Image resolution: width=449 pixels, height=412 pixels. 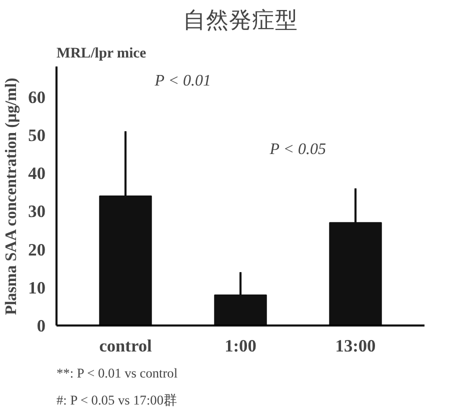 I want to click on y-tick-label: 0, so click(x=41, y=326).